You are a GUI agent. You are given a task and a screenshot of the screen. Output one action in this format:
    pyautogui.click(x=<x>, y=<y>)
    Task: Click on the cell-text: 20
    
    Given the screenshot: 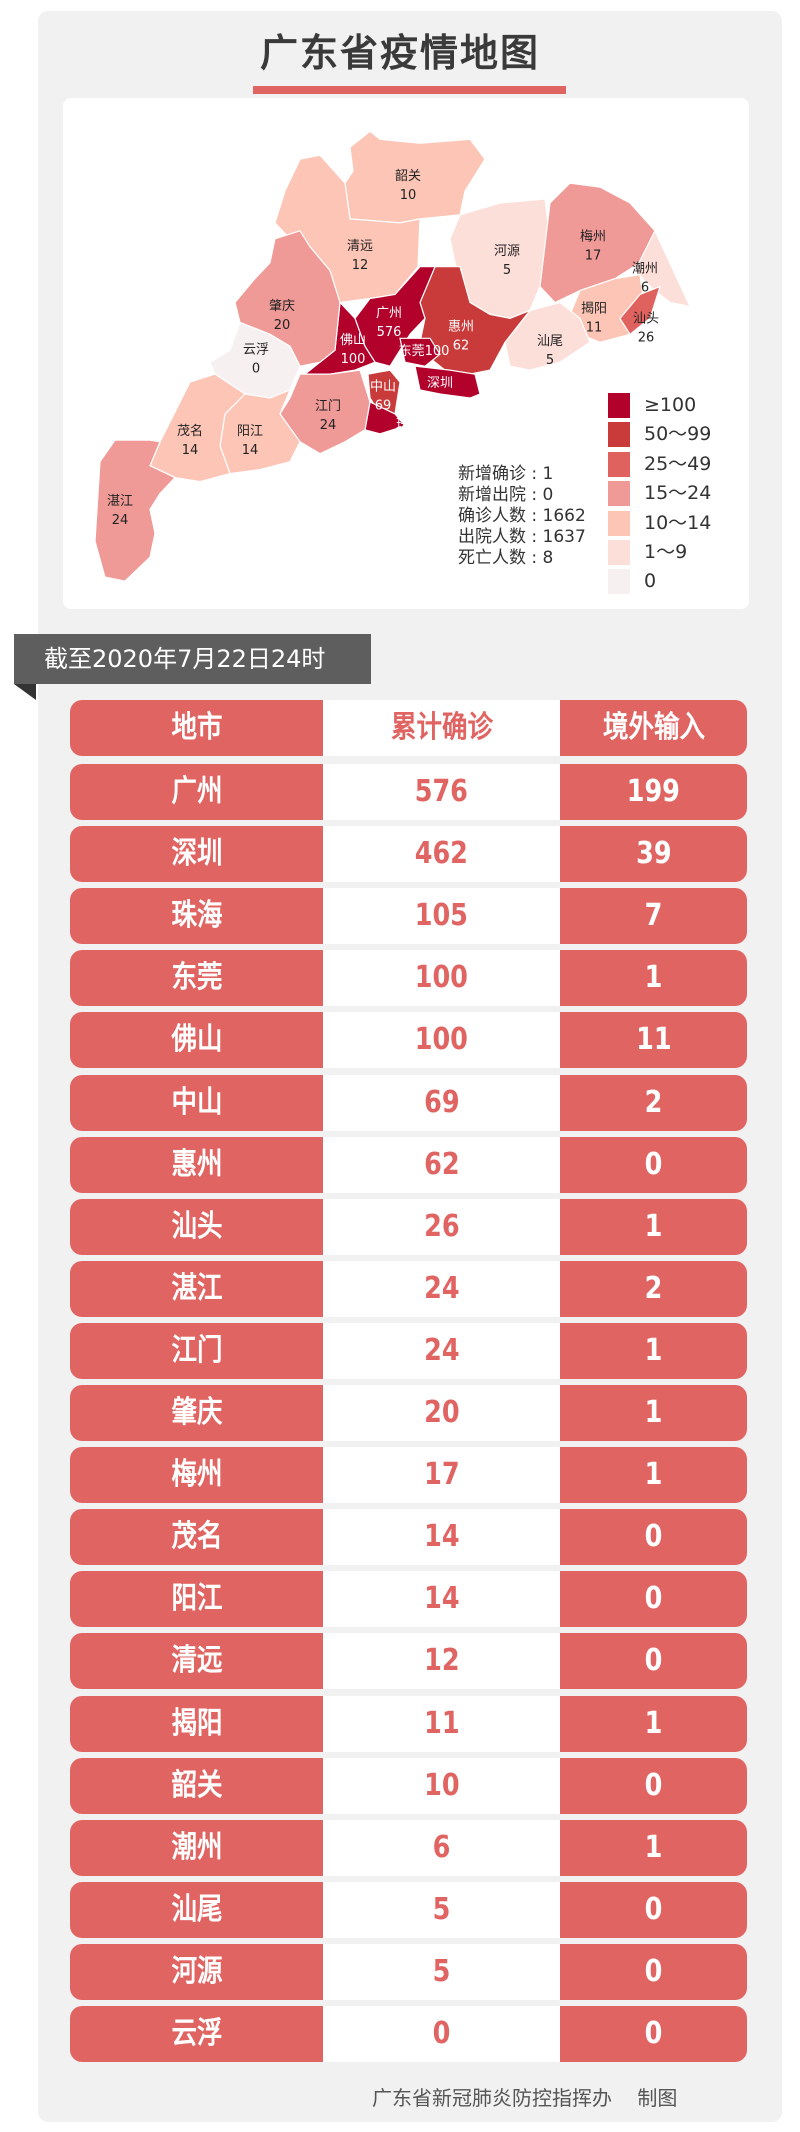 What is the action you would take?
    pyautogui.click(x=441, y=1412)
    